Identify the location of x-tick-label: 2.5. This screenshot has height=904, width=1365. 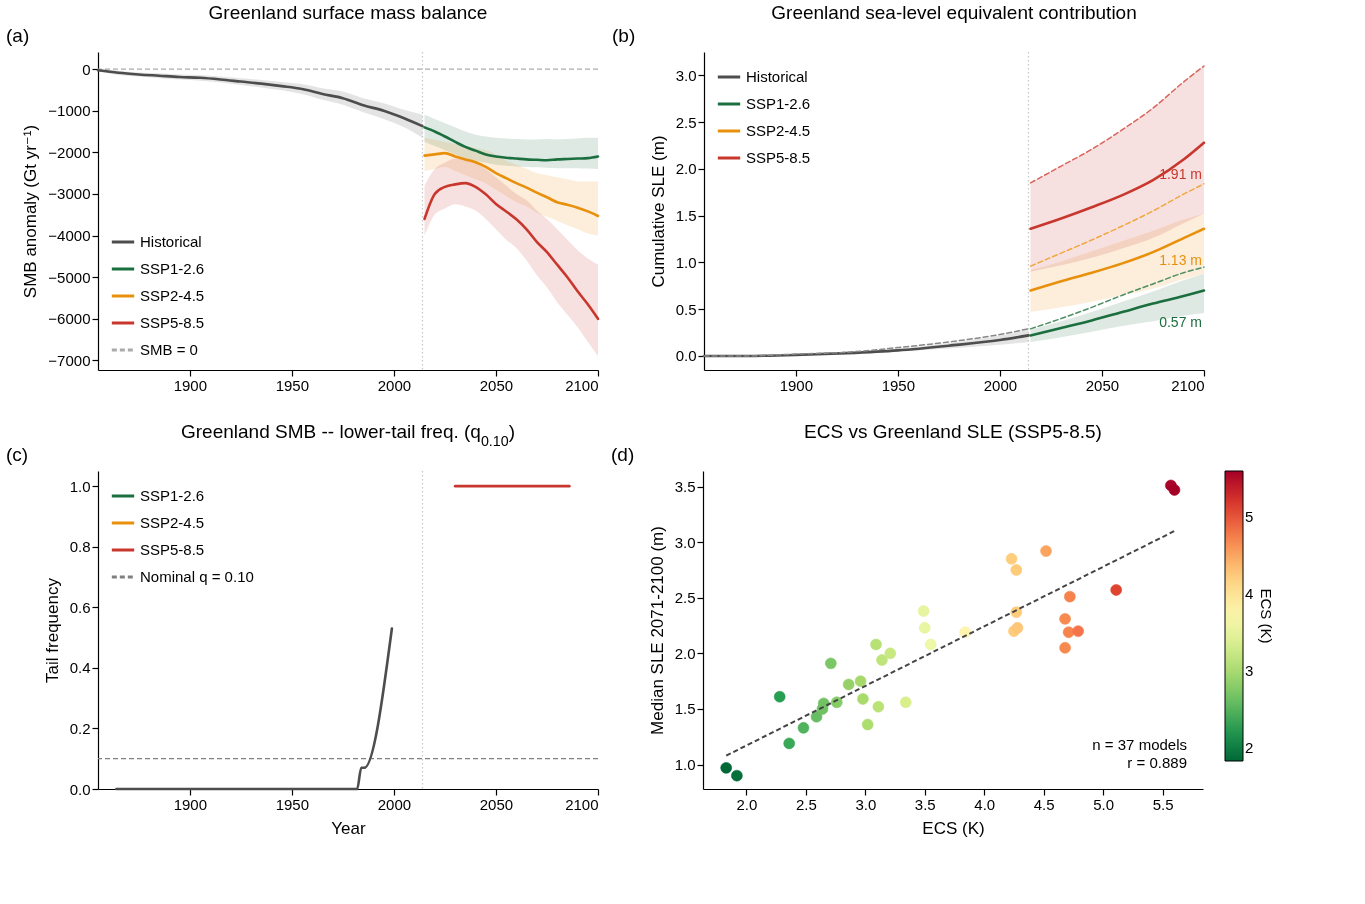
(806, 804).